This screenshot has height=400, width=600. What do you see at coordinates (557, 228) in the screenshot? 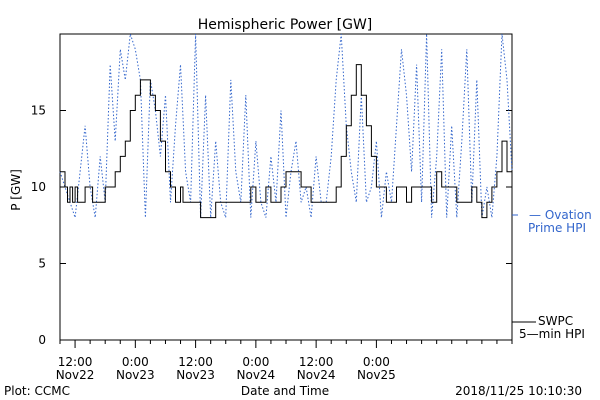
I see `legend-ovation-line2: Prime HPI` at bounding box center [557, 228].